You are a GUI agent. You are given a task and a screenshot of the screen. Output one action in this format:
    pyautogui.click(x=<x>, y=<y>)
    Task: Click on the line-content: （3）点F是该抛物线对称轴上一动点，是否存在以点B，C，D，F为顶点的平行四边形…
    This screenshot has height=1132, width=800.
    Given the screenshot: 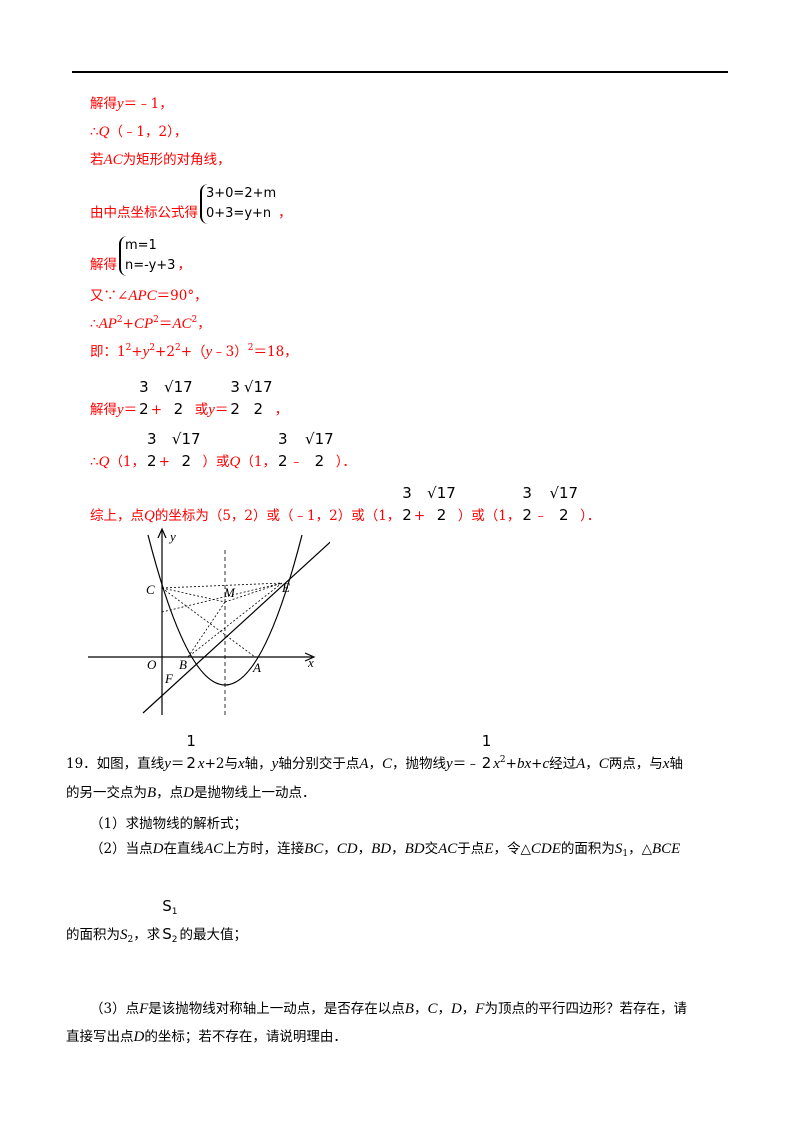 What is the action you would take?
    pyautogui.click(x=388, y=1009)
    